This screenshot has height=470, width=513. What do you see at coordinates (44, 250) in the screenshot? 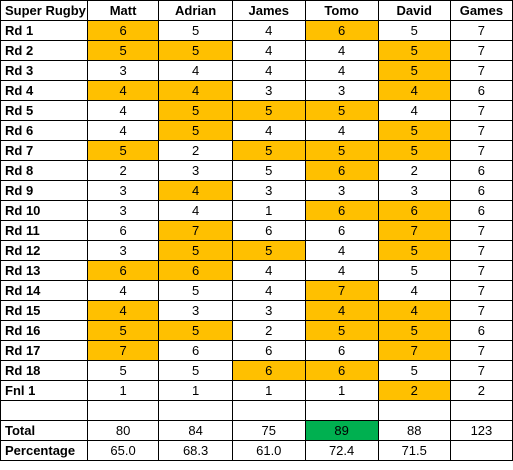
I see `round-label: Rd 12` at bounding box center [44, 250].